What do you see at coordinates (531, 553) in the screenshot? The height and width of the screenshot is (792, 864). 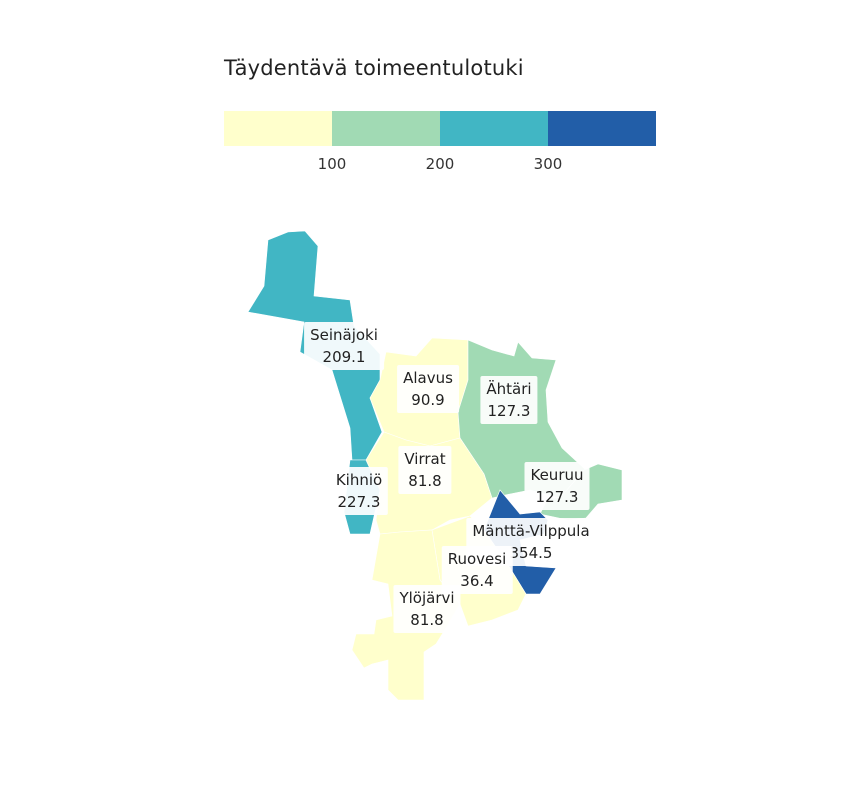 I see `label-value: 354.5` at bounding box center [531, 553].